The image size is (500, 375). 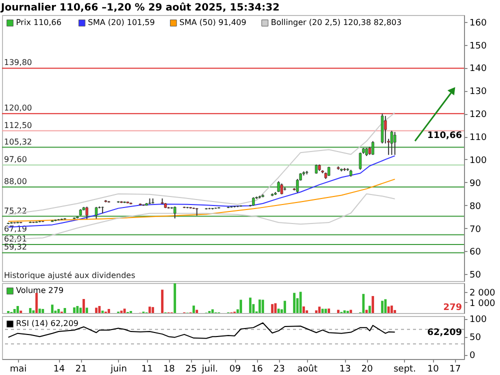 What do you see at coordinates (345, 369) in the screenshot?
I see `x-tick-label: 13` at bounding box center [345, 369].